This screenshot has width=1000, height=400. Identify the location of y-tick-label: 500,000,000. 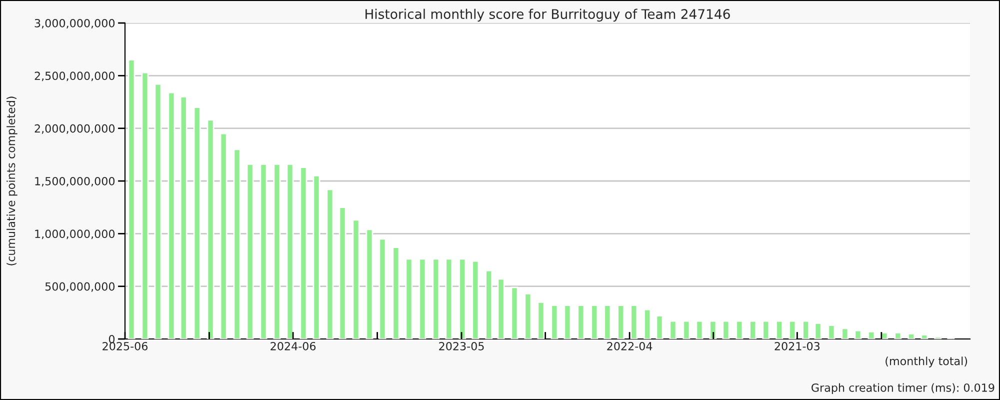
(80, 287).